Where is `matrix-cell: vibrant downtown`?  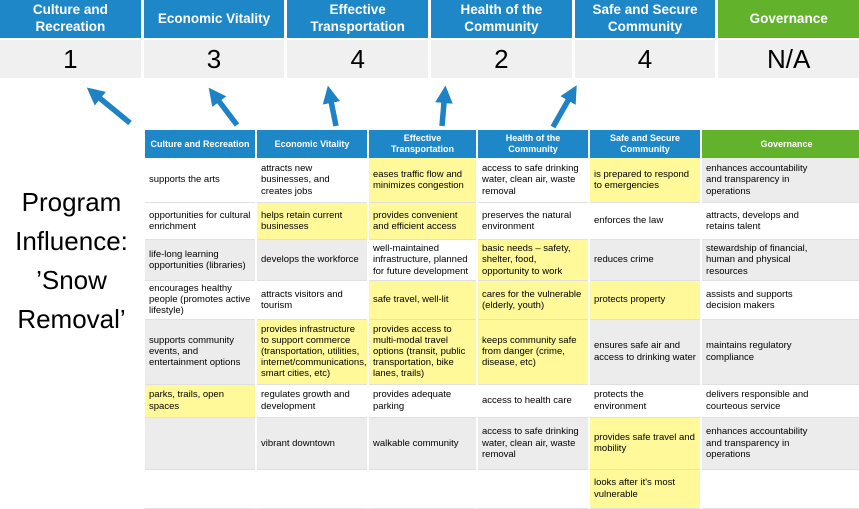
matrix-cell: vibrant downtown is located at coordinates (312, 443).